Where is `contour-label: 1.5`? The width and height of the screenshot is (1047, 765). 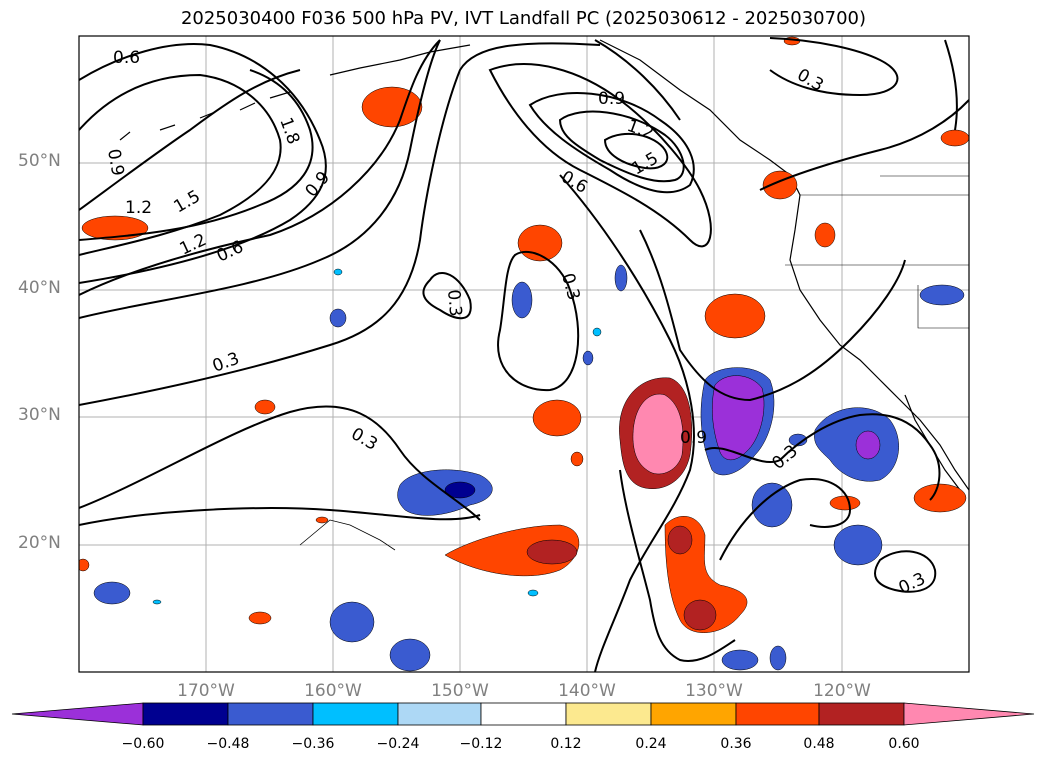 contour-label: 1.5 is located at coordinates (187, 201).